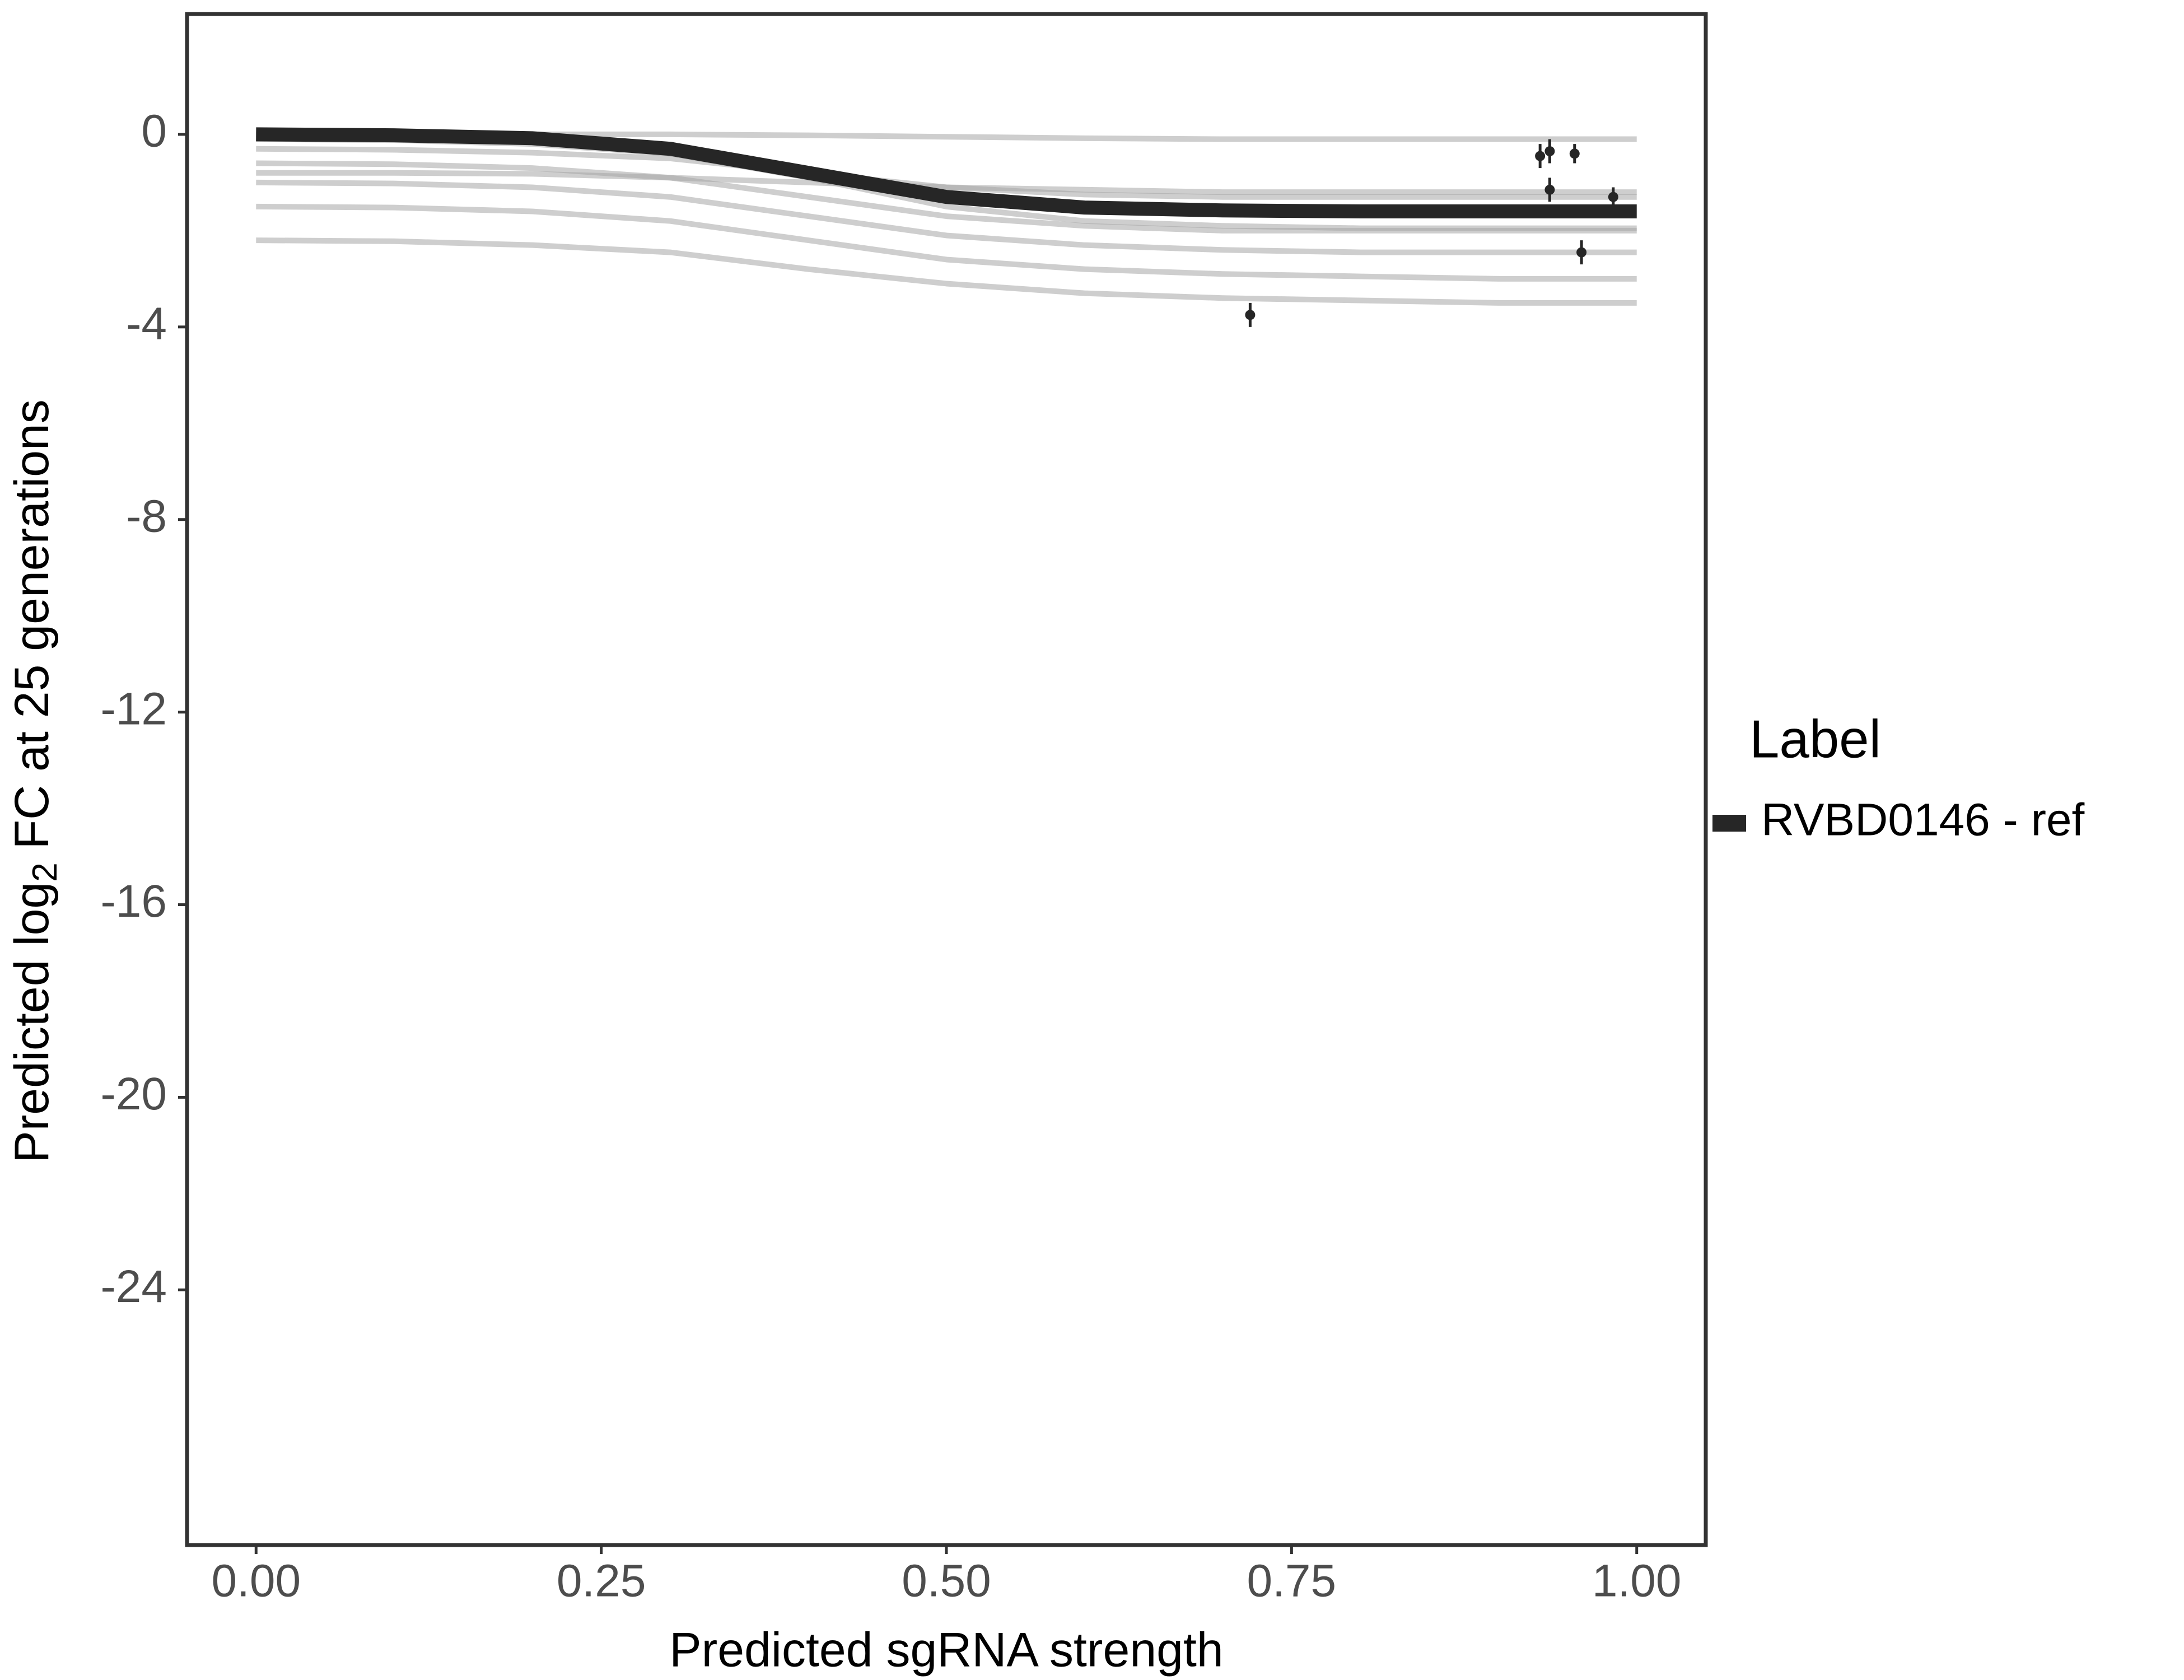 Image resolution: width=2184 pixels, height=1680 pixels. Describe the element at coordinates (602, 1582) in the screenshot. I see `x-tick-label: 0.25` at that location.